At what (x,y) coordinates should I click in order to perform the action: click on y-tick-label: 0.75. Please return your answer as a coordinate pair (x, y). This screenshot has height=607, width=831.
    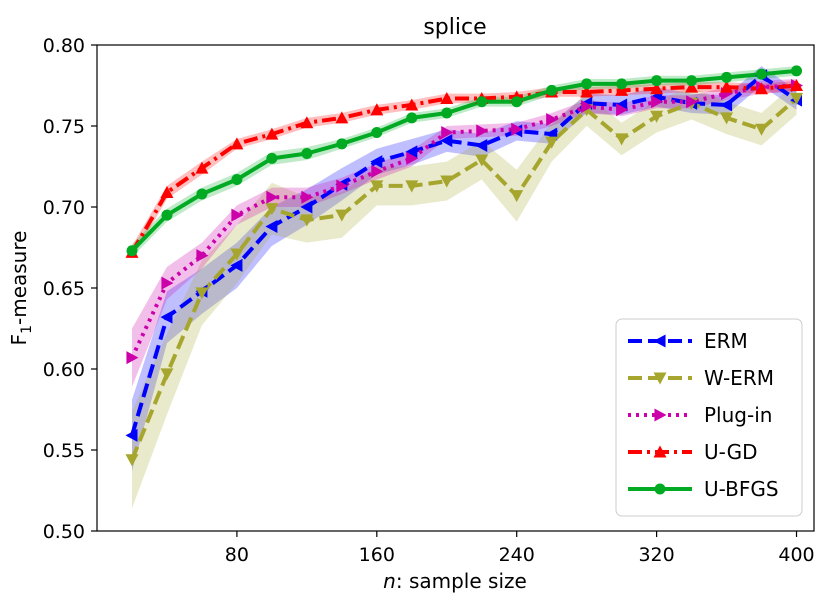
    Looking at the image, I should click on (64, 127).